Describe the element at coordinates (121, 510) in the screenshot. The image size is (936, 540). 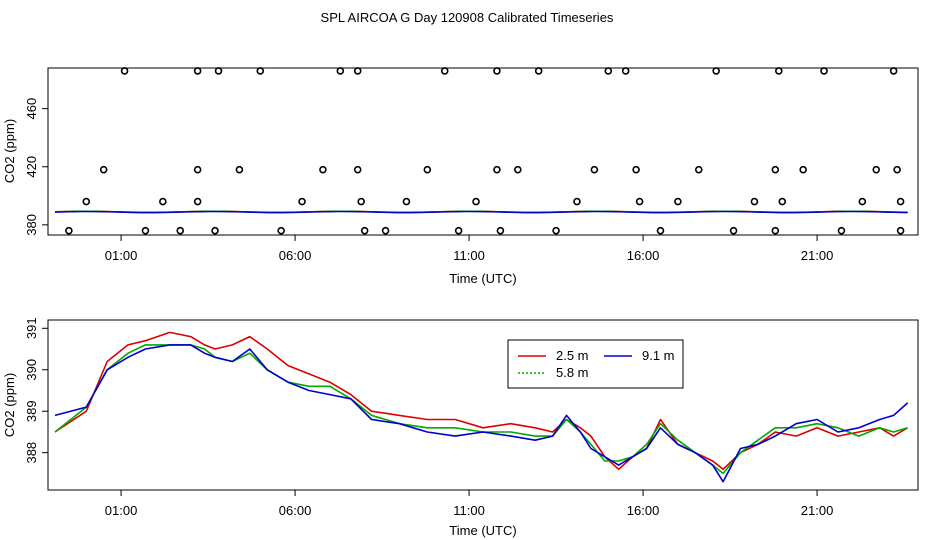
I see `bot-x-tick-label: 01:00` at that location.